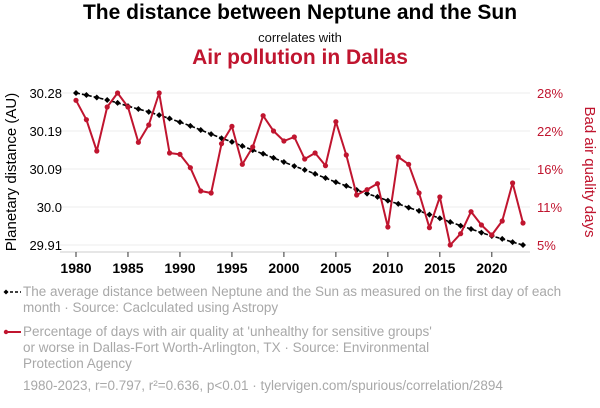 The width and height of the screenshot is (600, 408). I want to click on x-tick-label: 2000, so click(283, 268).